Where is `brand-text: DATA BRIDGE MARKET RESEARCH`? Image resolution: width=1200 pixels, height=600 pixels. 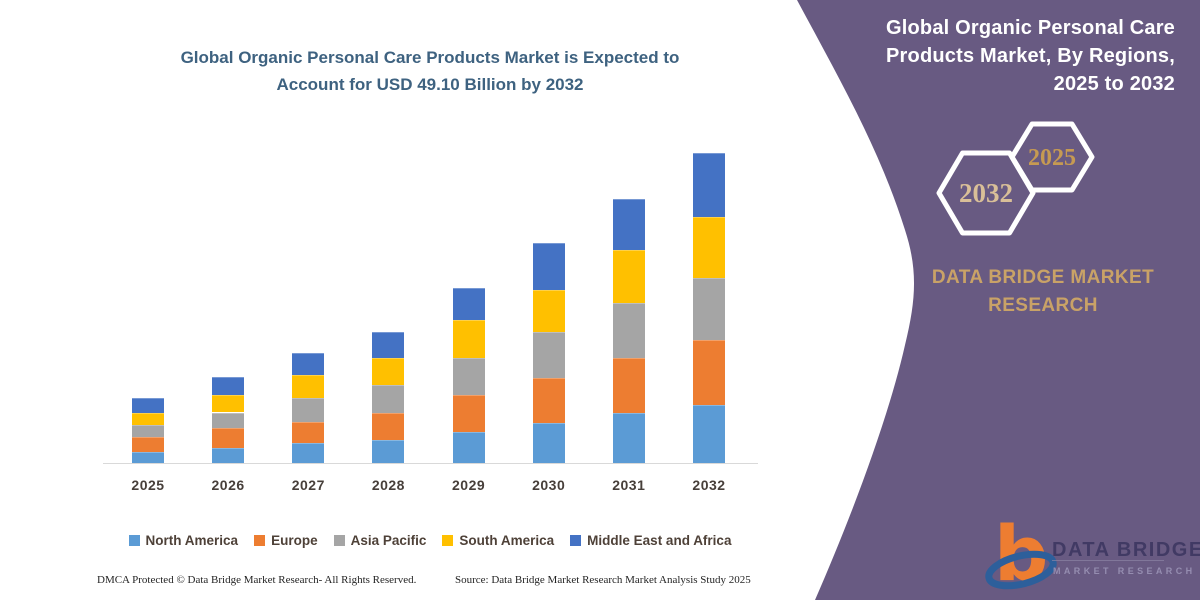
brand-text: DATA BRIDGE MARKET RESEARCH is located at coordinates (1043, 291).